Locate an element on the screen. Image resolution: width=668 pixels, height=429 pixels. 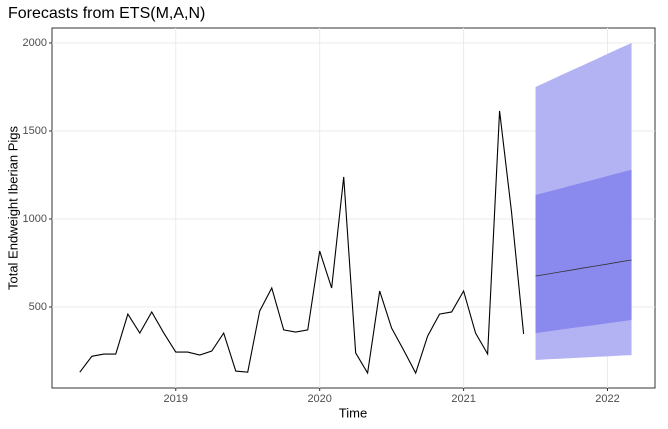
y-tick-label: 1000 is located at coordinates (35, 219).